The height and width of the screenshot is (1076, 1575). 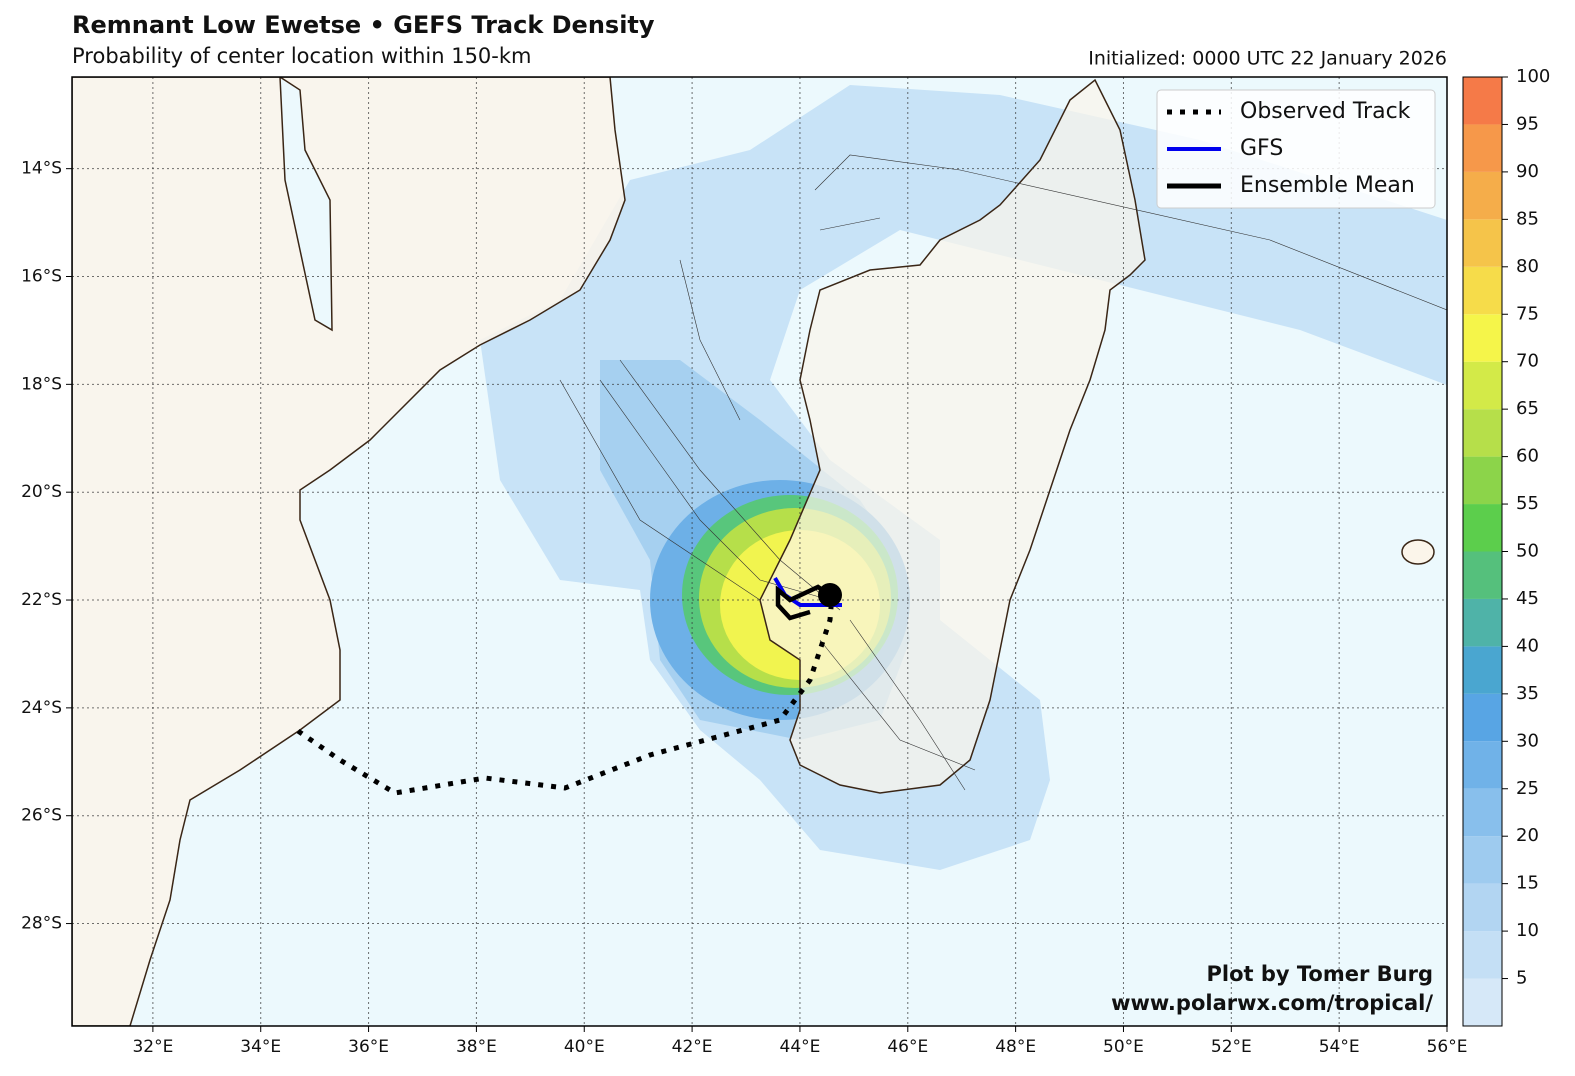 What do you see at coordinates (1261, 148) in the screenshot?
I see `legend-label: GFS` at bounding box center [1261, 148].